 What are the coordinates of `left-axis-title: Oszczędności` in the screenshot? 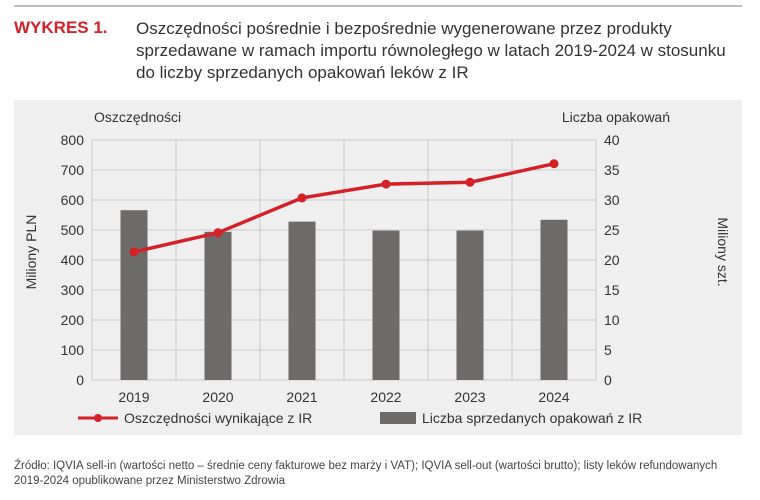 It's located at (137, 117).